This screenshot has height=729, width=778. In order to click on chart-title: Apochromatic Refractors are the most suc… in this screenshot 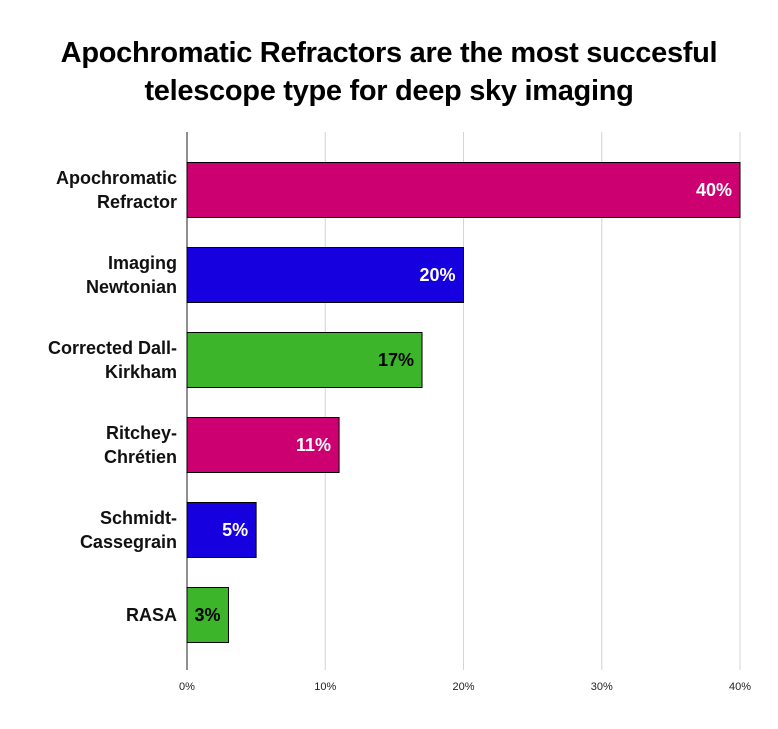, I will do `click(389, 72)`.